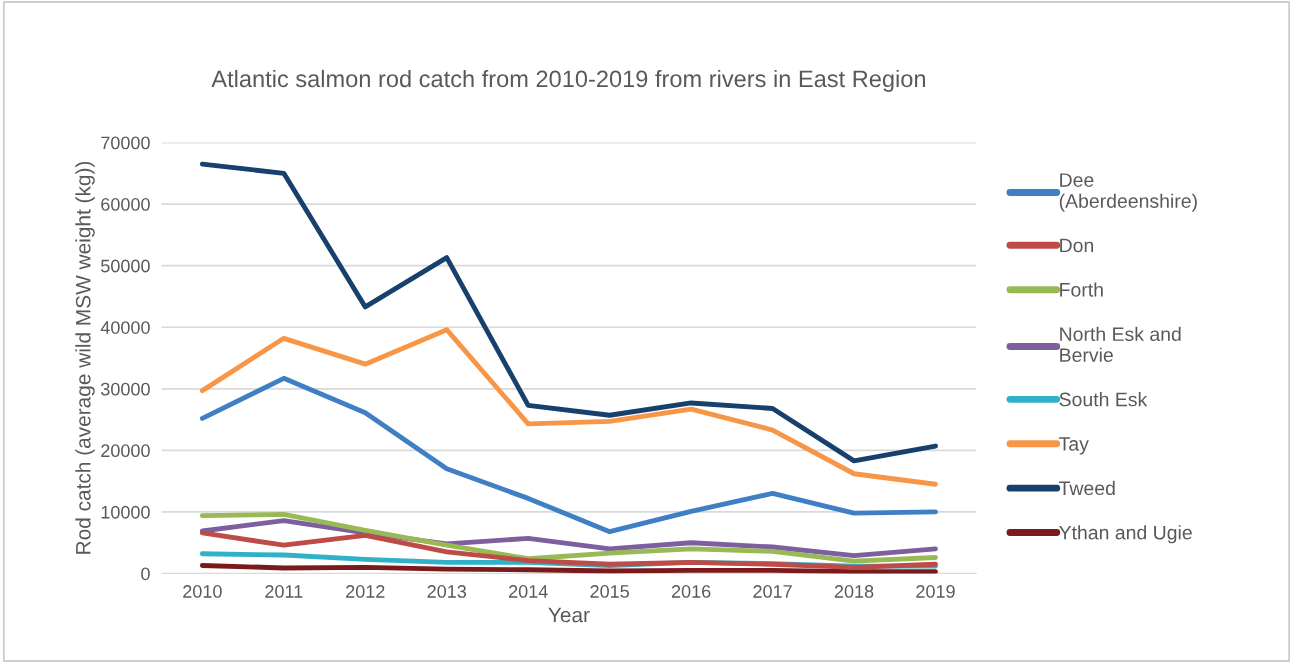  Describe the element at coordinates (609, 591) in the screenshot. I see `x-tick-label: 2015` at that location.